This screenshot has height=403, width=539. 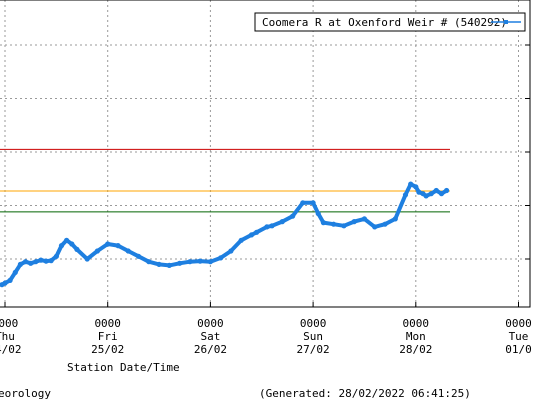 I want to click on x-tick-label: Fri, so click(x=108, y=336).